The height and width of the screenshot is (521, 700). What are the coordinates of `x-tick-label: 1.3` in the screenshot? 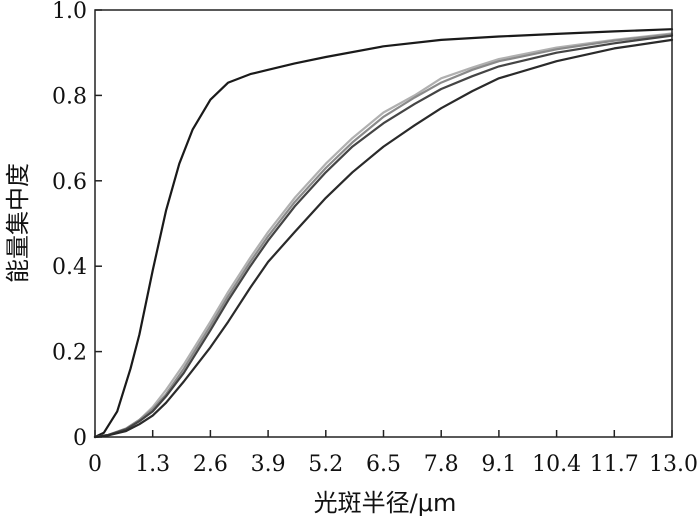 It's located at (152, 464).